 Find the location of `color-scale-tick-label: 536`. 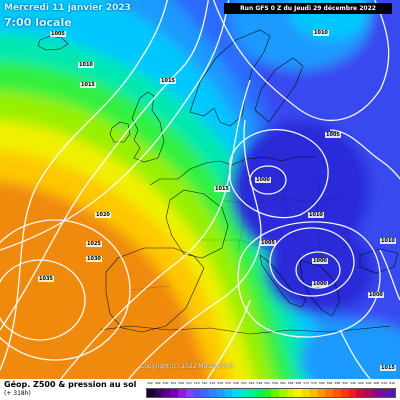

color-scale-tick-label: 536 is located at coordinates (235, 383).